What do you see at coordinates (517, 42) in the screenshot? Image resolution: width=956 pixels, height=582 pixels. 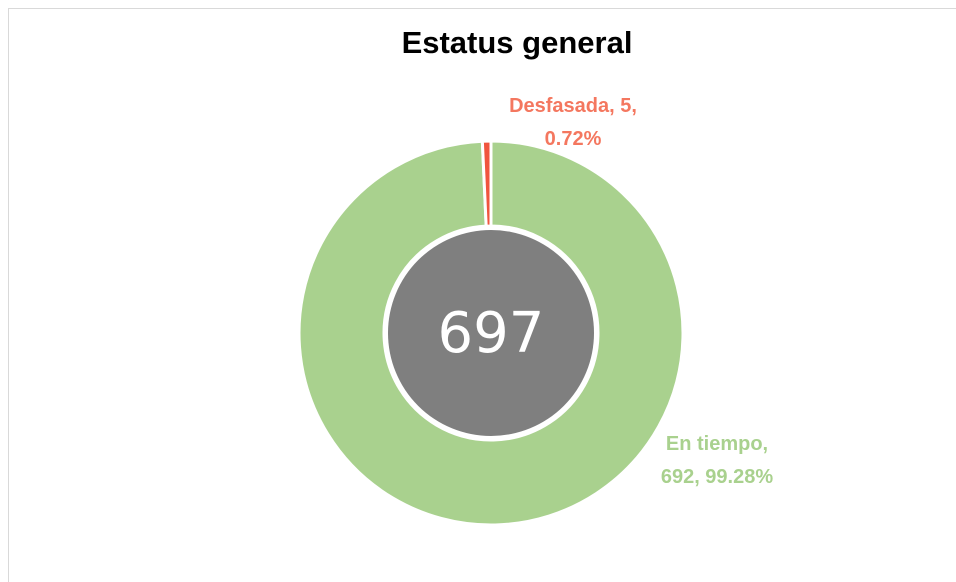 I see `chart-title: Estatus general` at bounding box center [517, 42].